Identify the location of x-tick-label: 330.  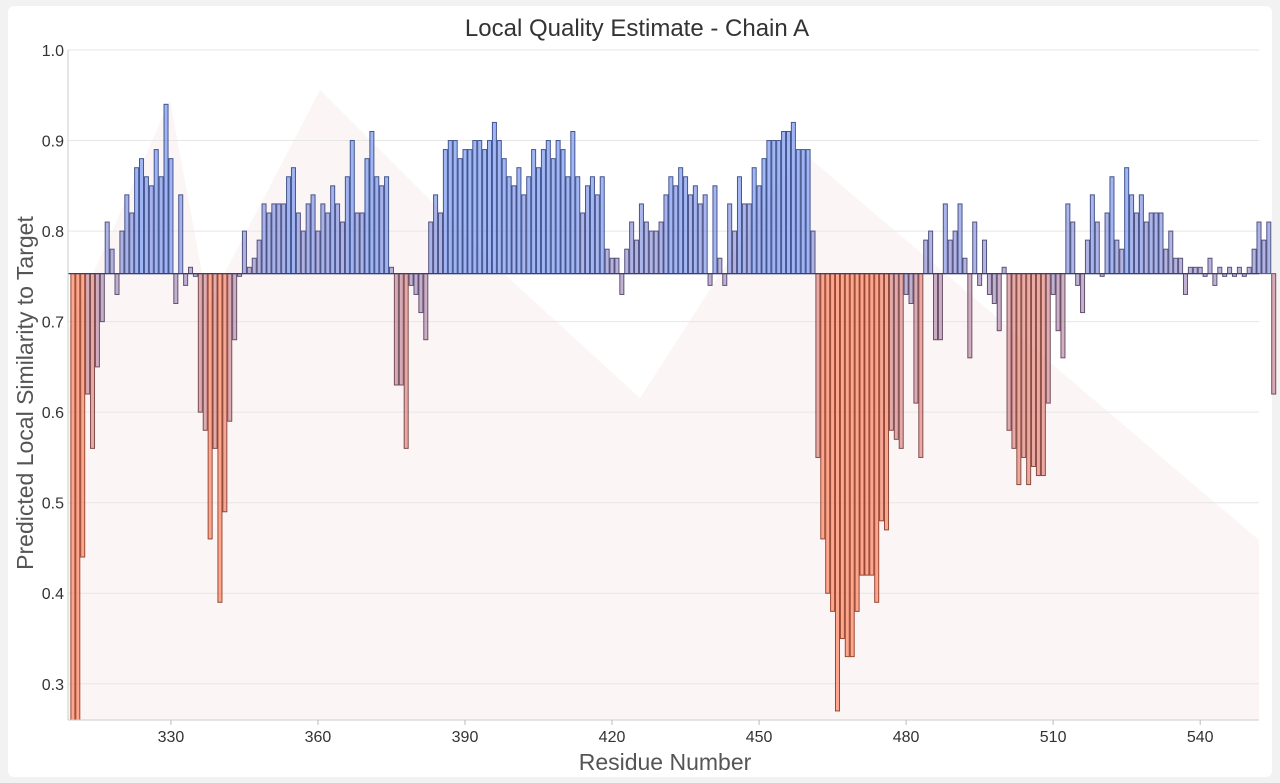
(171, 737).